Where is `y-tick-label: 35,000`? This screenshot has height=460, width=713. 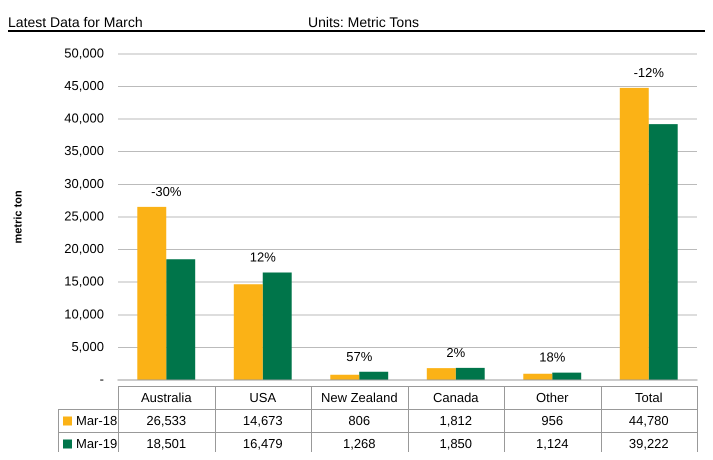
y-tick-label: 35,000 is located at coordinates (84, 150).